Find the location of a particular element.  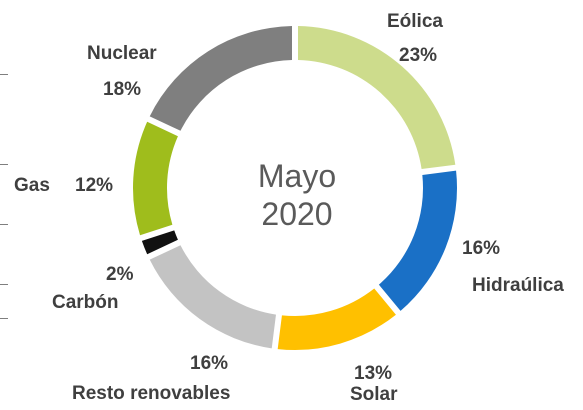

label-carbon-pct: 2% is located at coordinates (120, 274).